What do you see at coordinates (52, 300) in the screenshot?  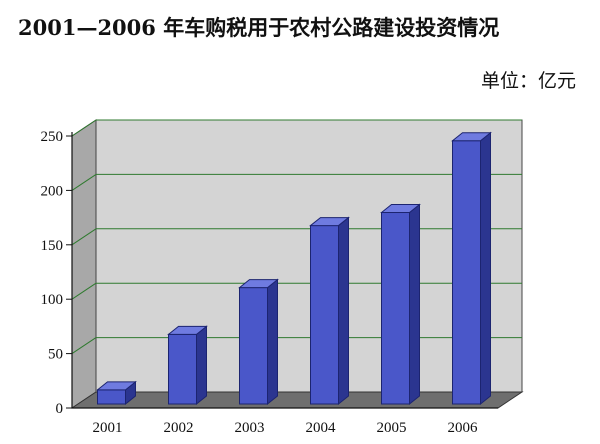 I see `y-tick-label: 100` at bounding box center [52, 300].